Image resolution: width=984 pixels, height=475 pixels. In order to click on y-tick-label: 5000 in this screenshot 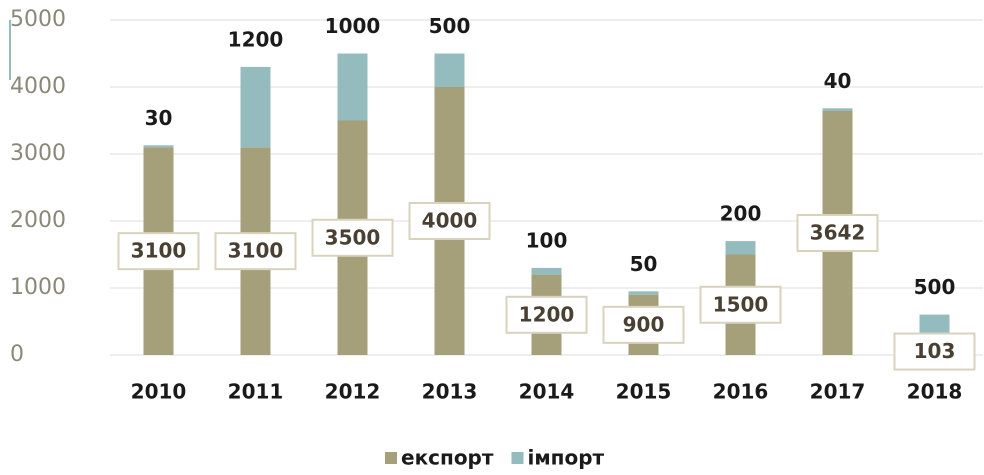, I will do `click(38, 19)`.